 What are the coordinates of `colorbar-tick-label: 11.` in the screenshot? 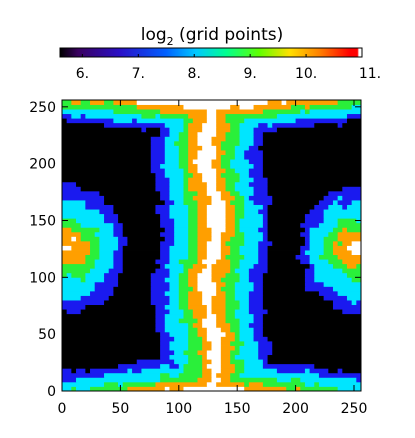 It's located at (370, 74).